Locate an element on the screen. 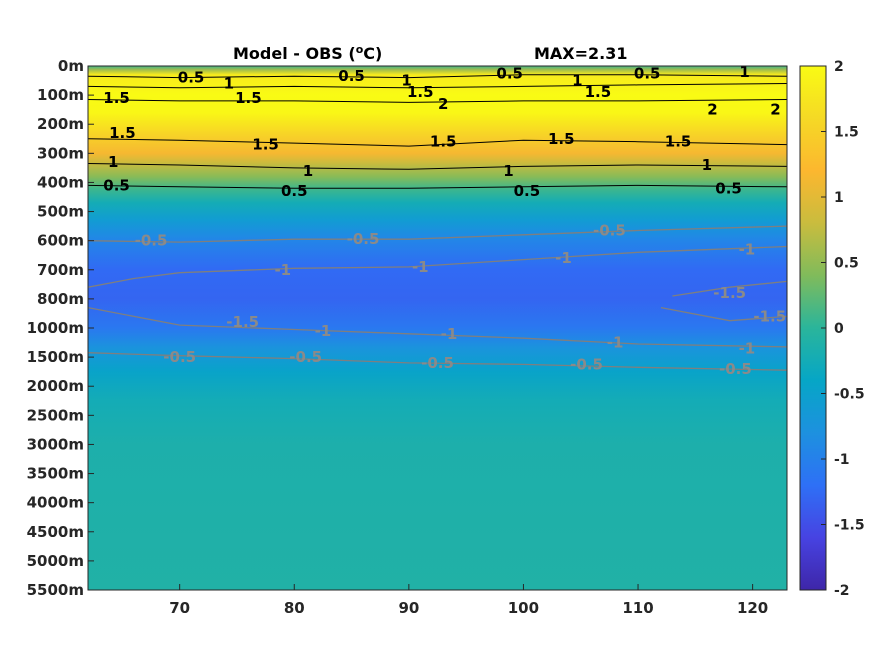 Image resolution: width=875 pixels, height=656 pixels. y-tick-label: 800m is located at coordinates (60, 299).